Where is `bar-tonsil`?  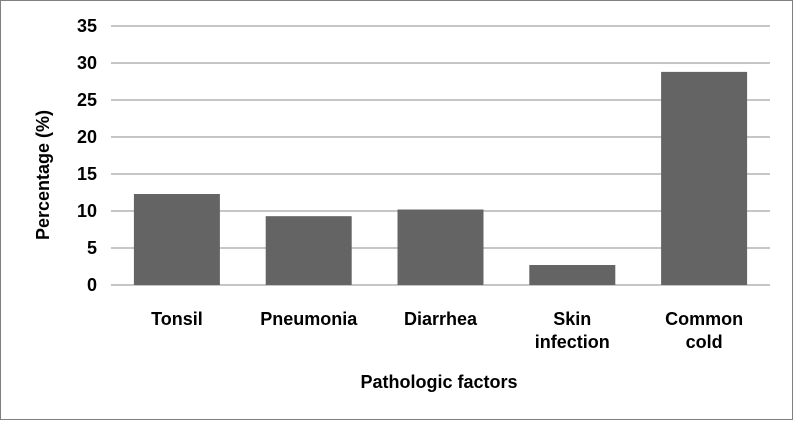 bar-tonsil is located at coordinates (176, 239).